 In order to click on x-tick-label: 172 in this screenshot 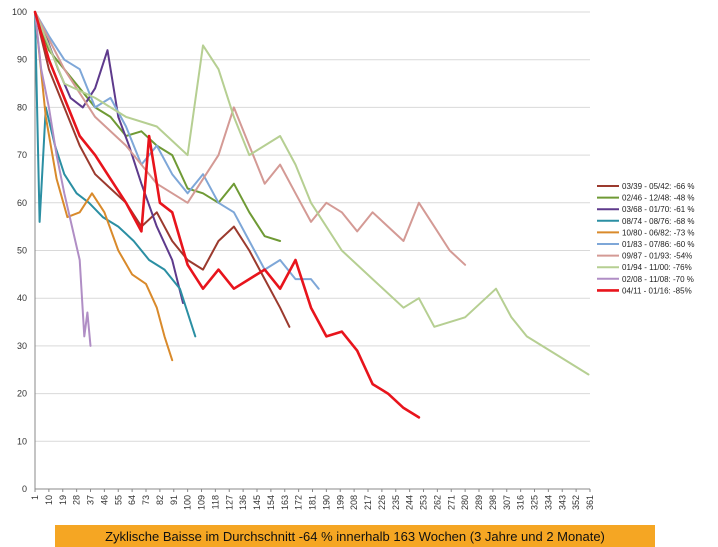, I will do `click(299, 502)`.